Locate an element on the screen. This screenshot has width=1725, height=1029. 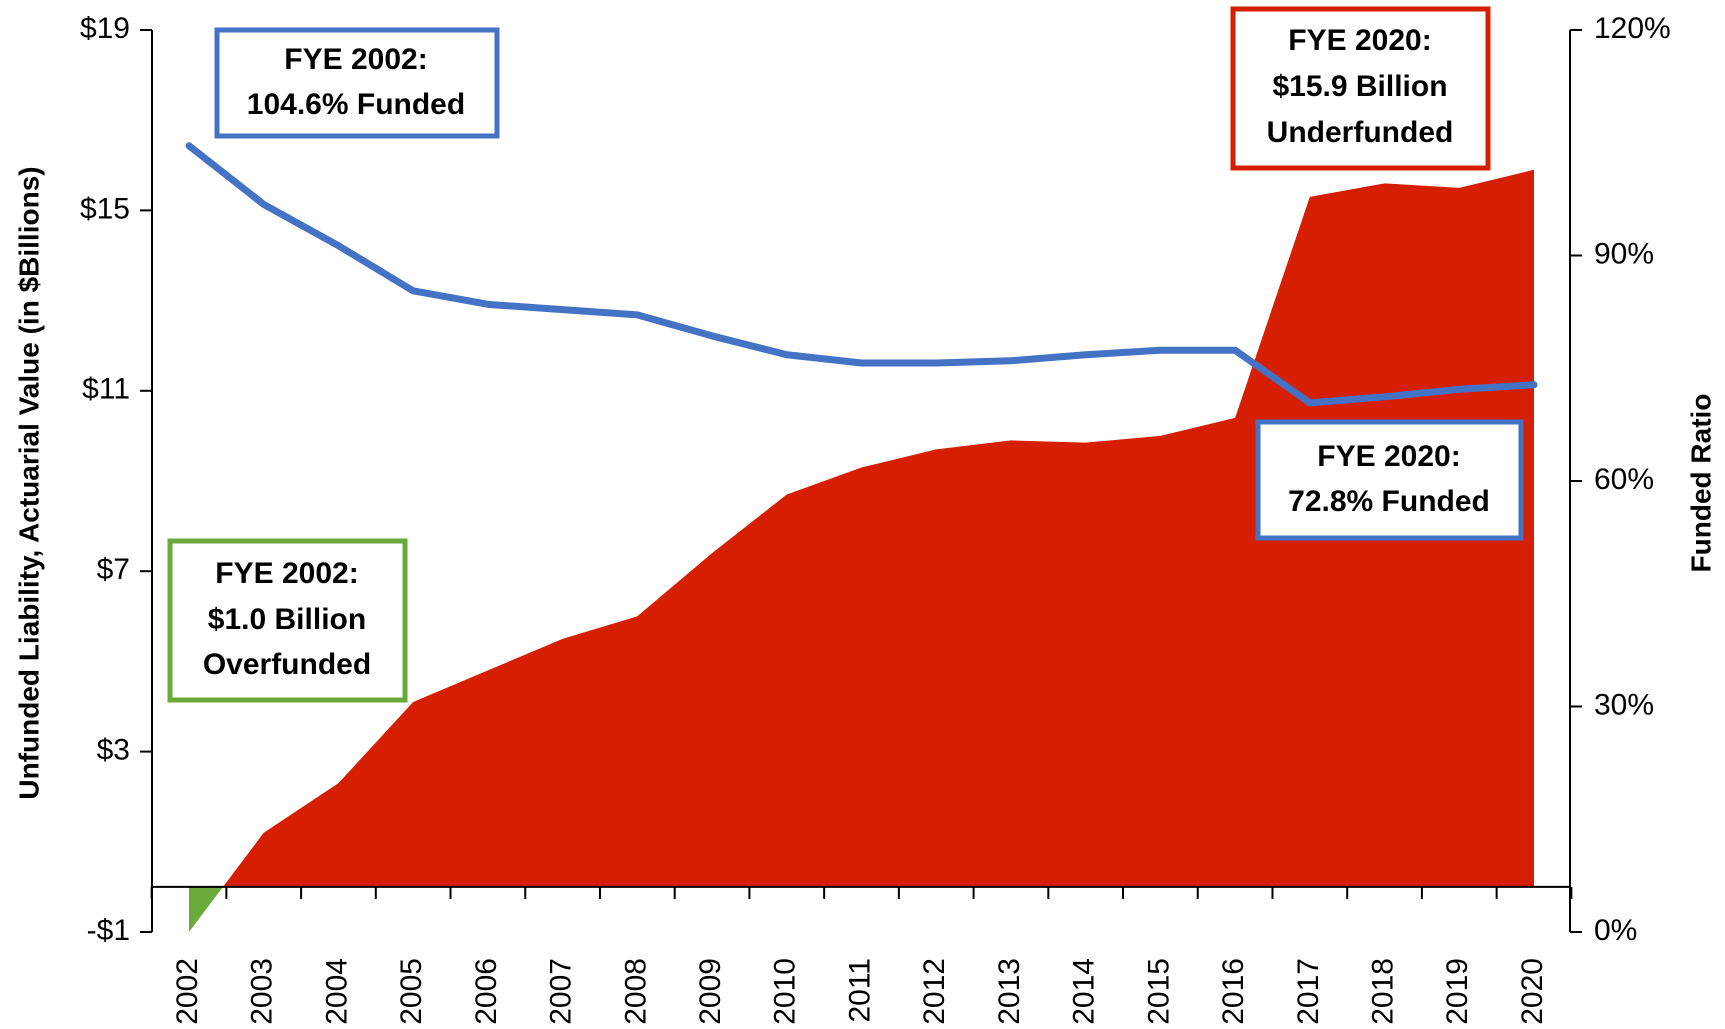
y-tick-label: $3 is located at coordinates (113, 750).